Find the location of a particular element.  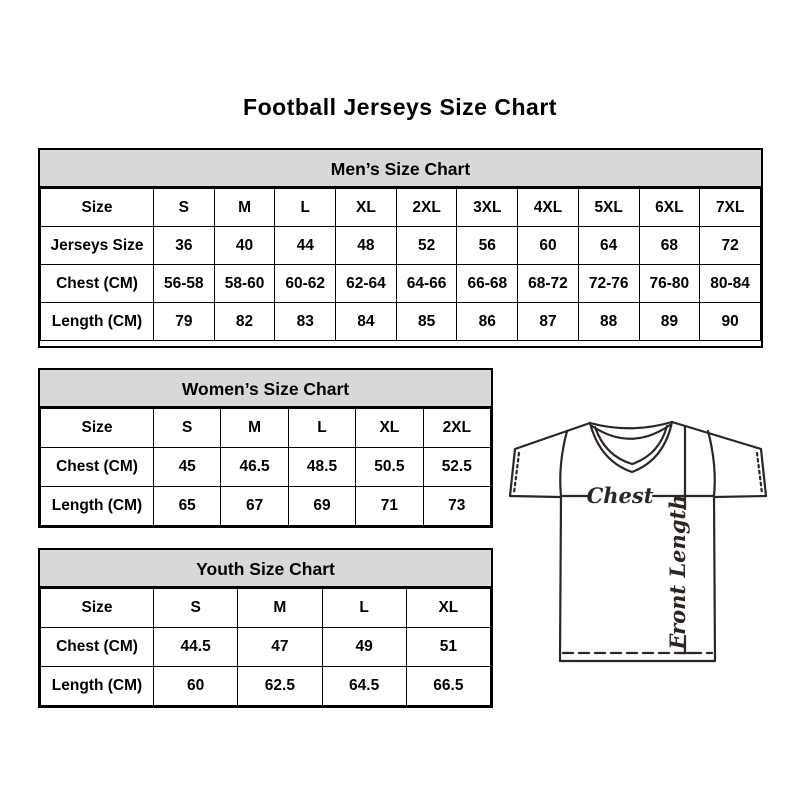

value-cell: 68-72 is located at coordinates (548, 283).